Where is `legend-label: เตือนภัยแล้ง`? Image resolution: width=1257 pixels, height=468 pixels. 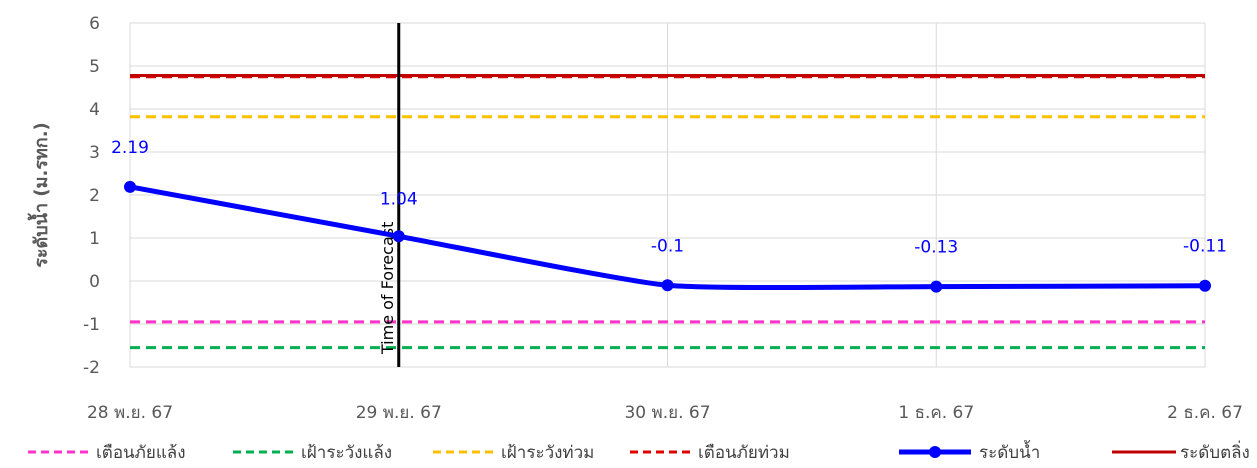 legend-label: เตือนภัยแล้ง is located at coordinates (141, 453).